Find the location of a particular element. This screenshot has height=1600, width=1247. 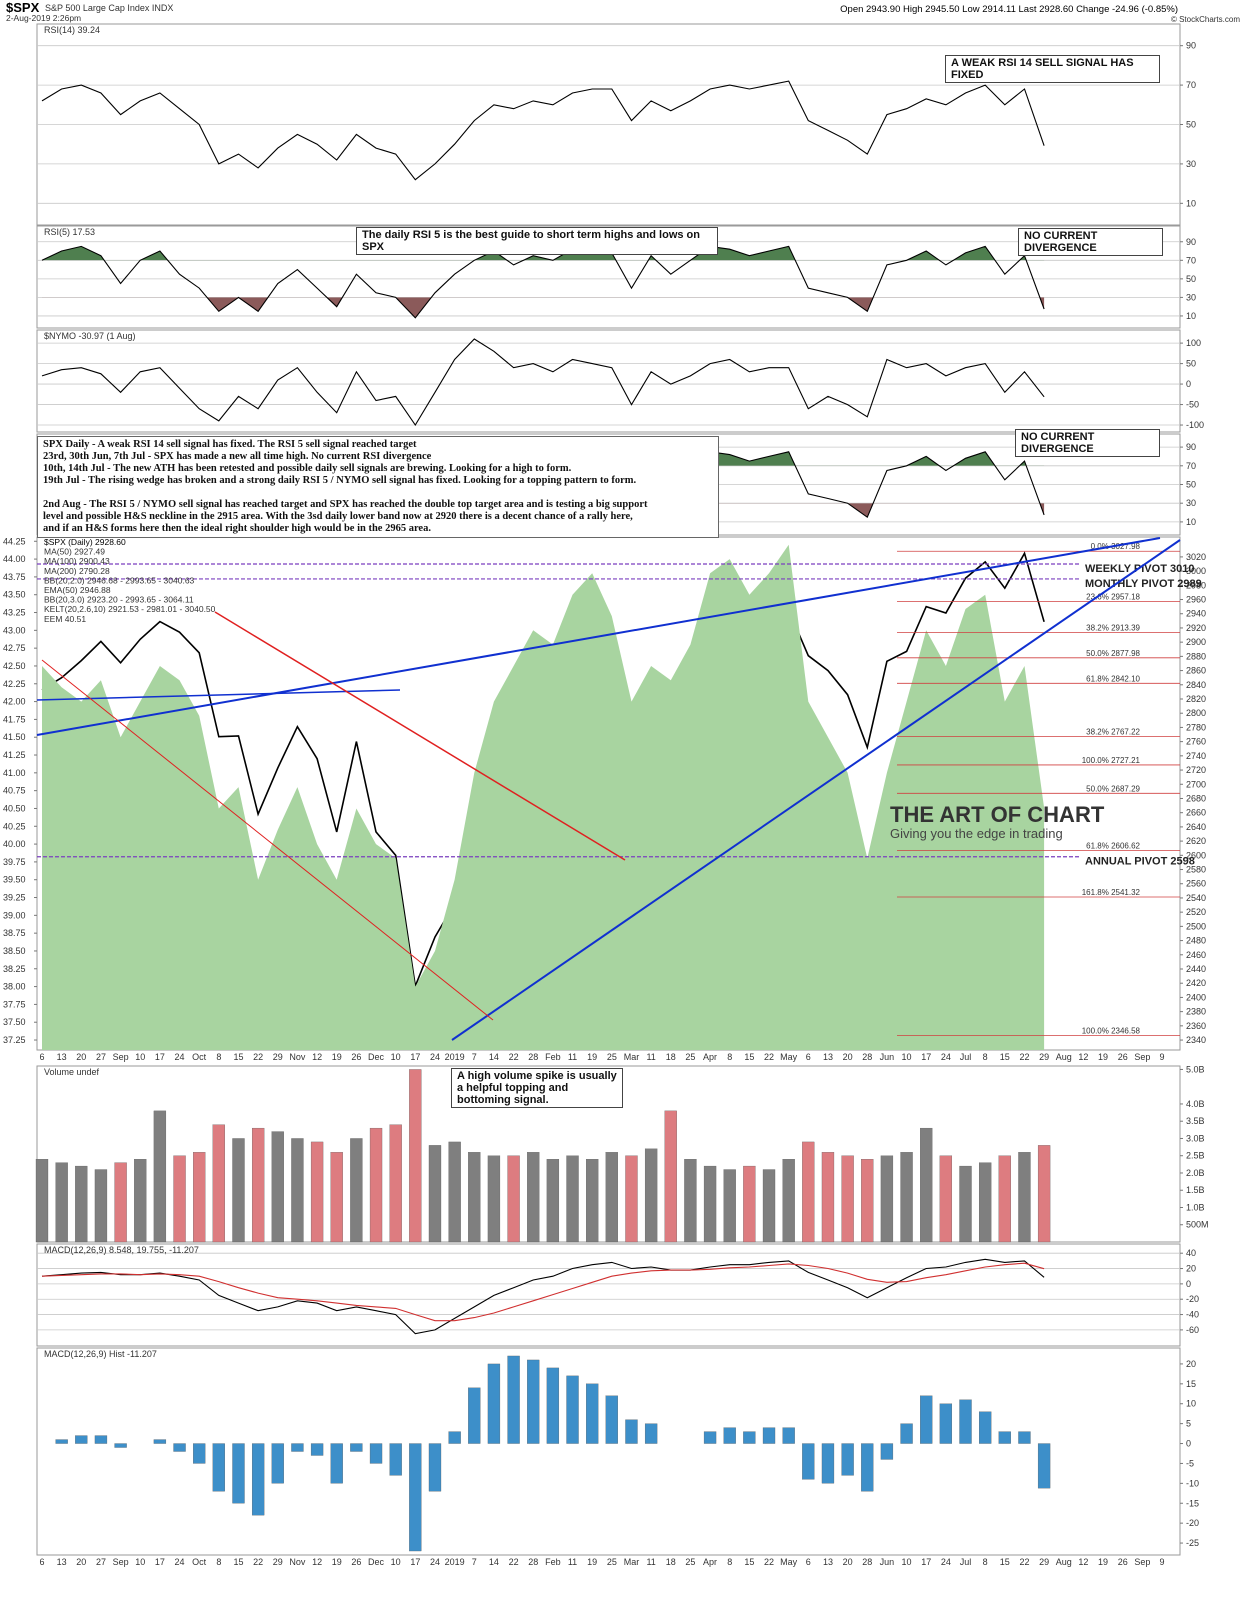

y-tick-label: 2640 is located at coordinates (1196, 827).